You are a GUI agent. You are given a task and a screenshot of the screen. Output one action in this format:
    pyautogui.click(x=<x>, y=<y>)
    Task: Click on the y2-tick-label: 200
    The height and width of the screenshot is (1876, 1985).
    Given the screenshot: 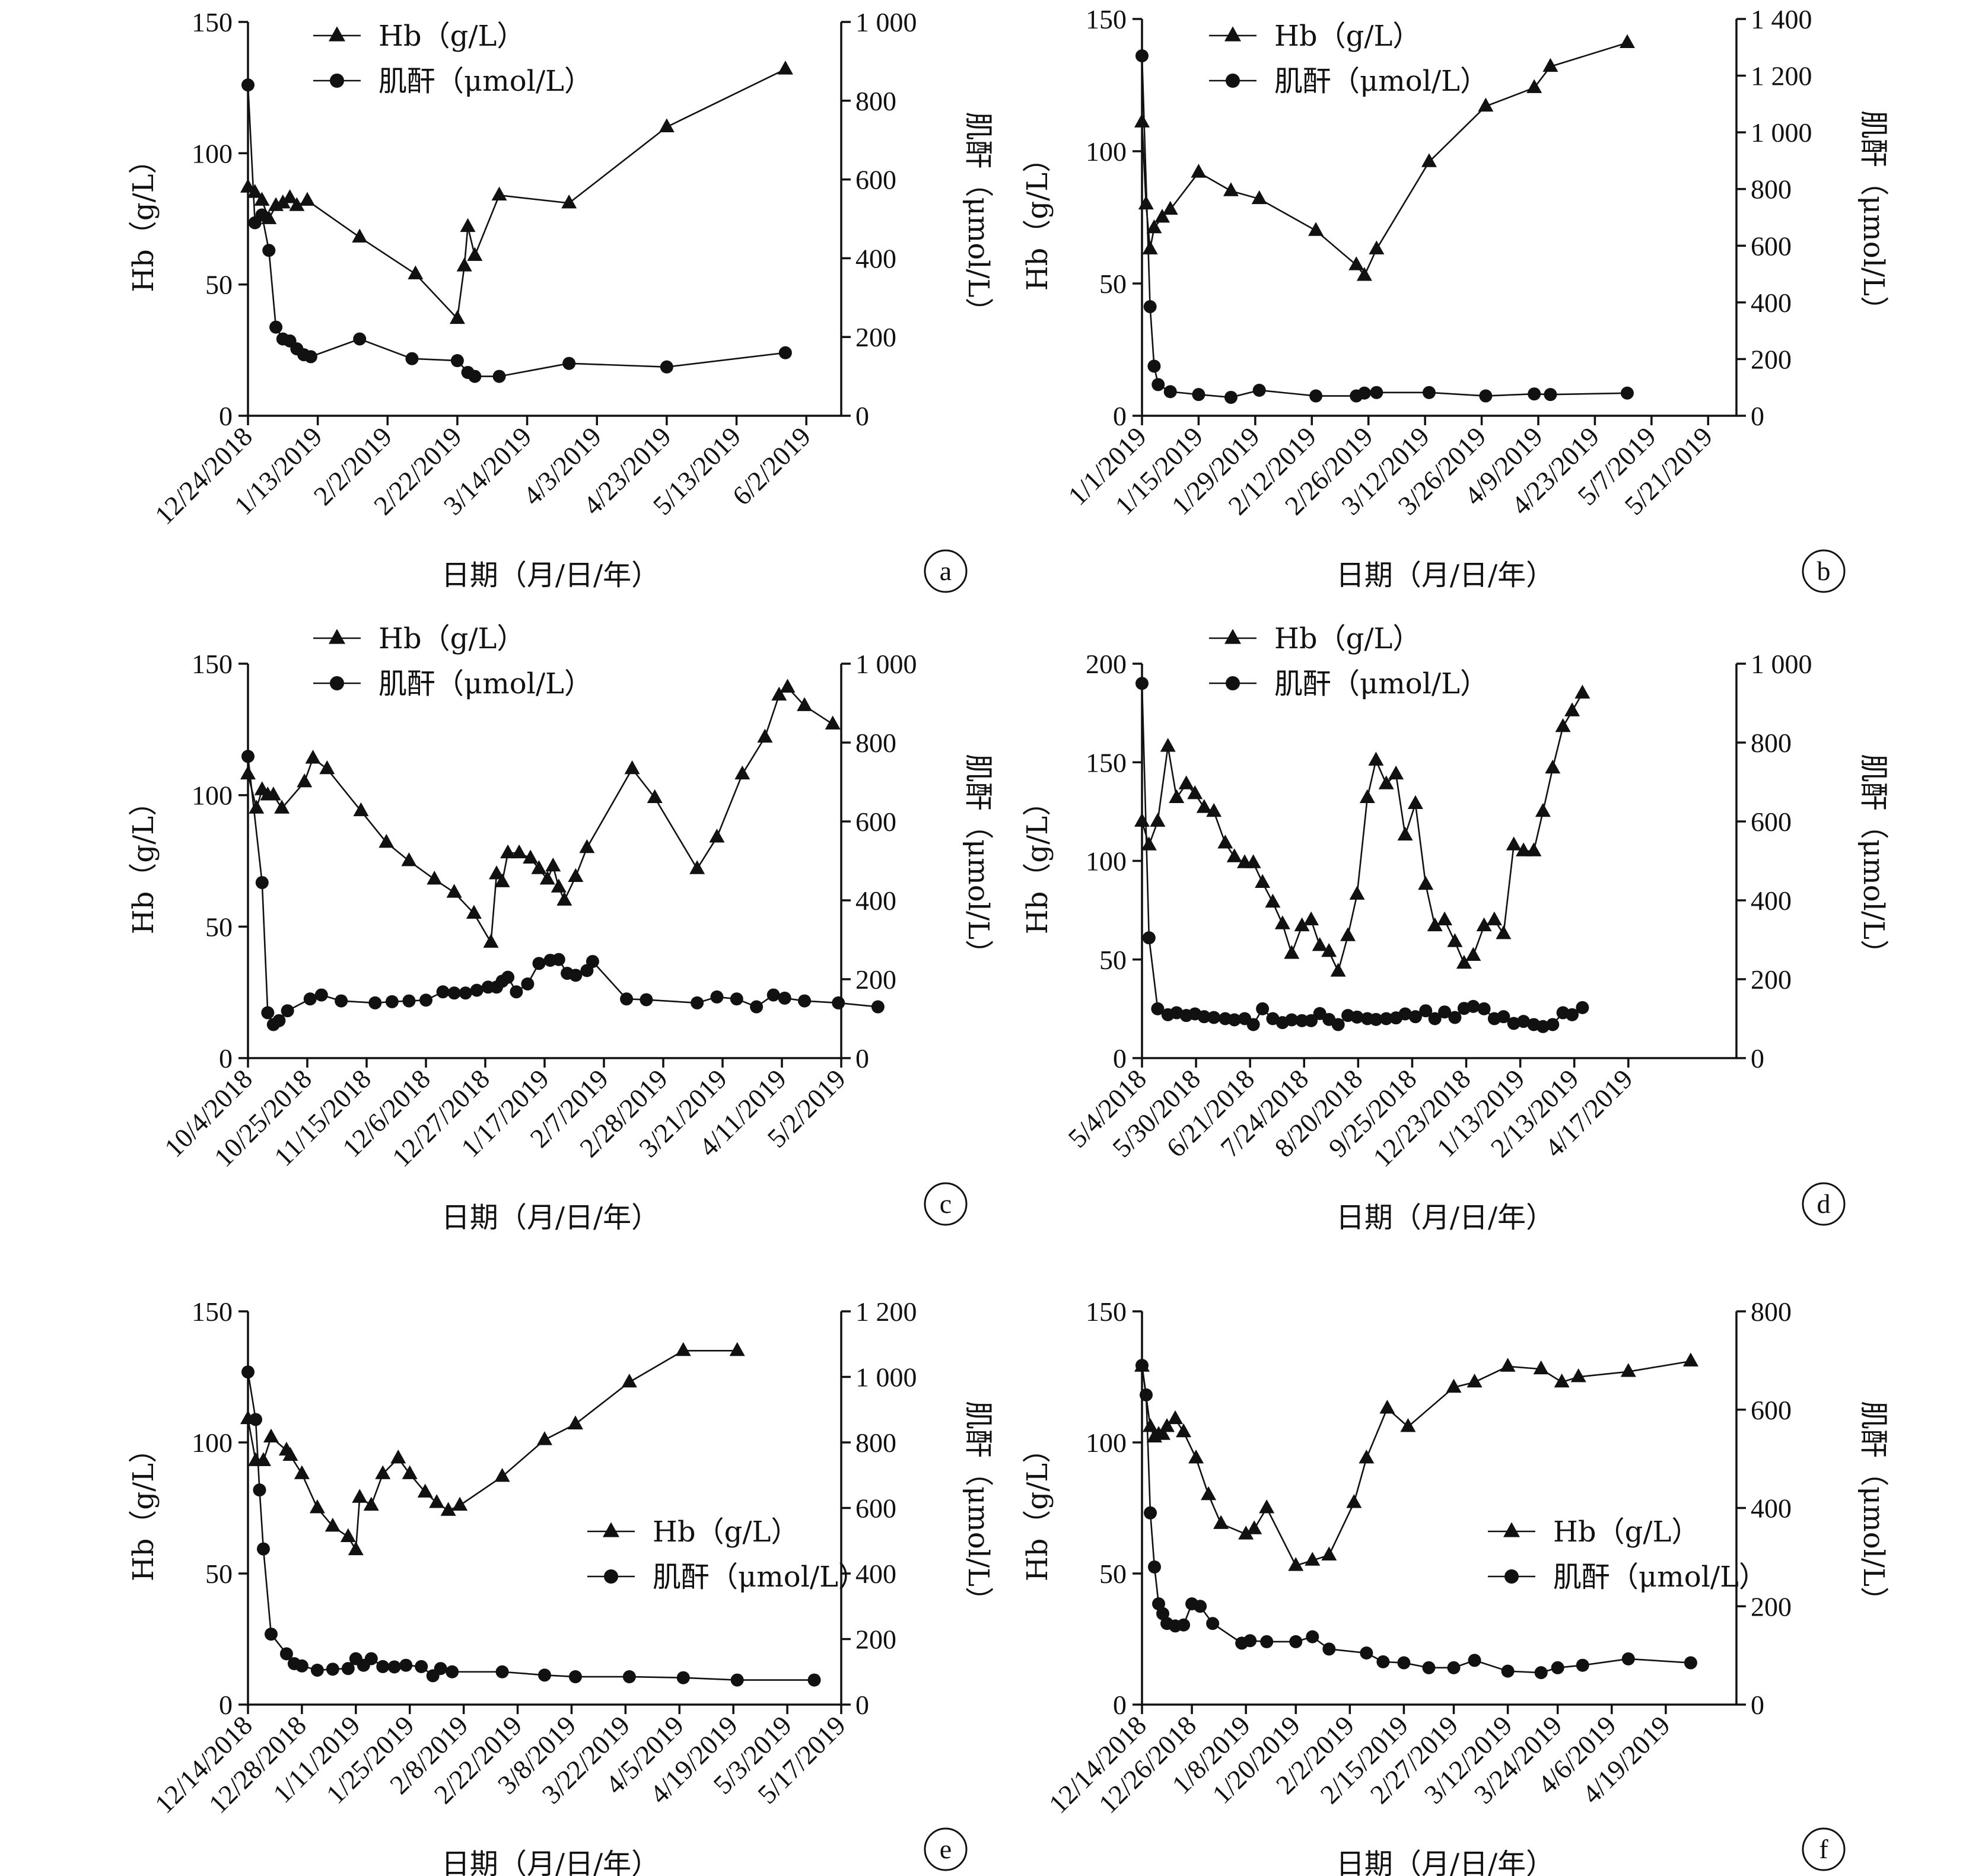 What is the action you would take?
    pyautogui.click(x=1772, y=979)
    